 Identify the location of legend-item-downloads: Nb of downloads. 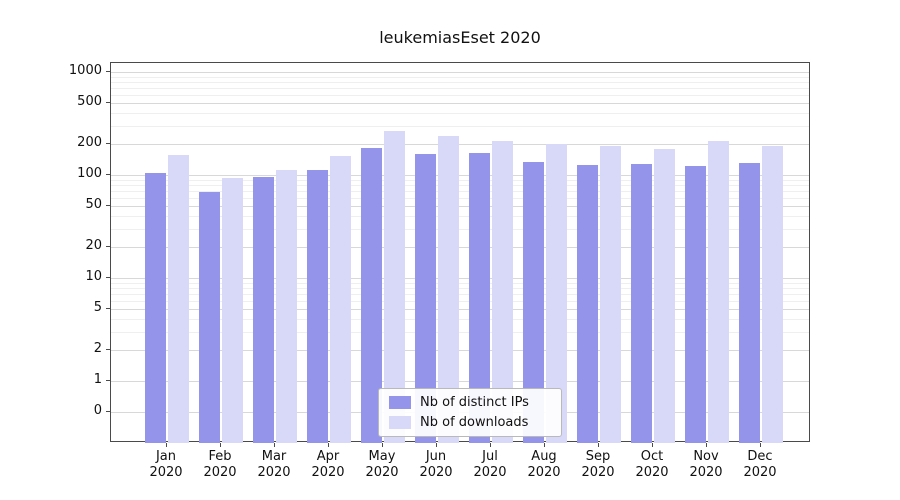
(470, 422).